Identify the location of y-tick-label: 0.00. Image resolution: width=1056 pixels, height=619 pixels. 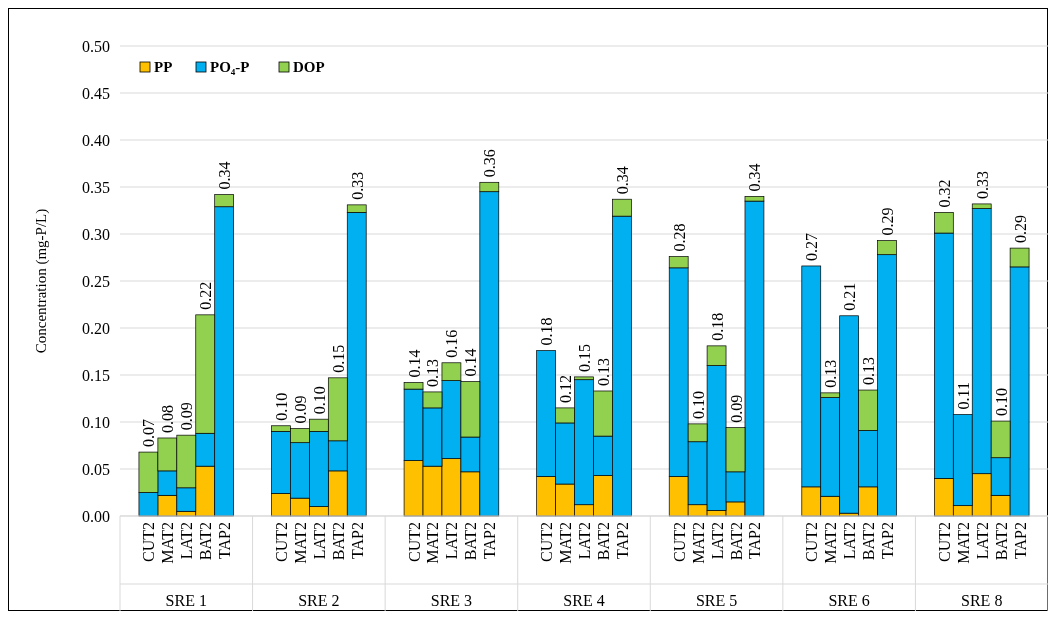
(96, 516).